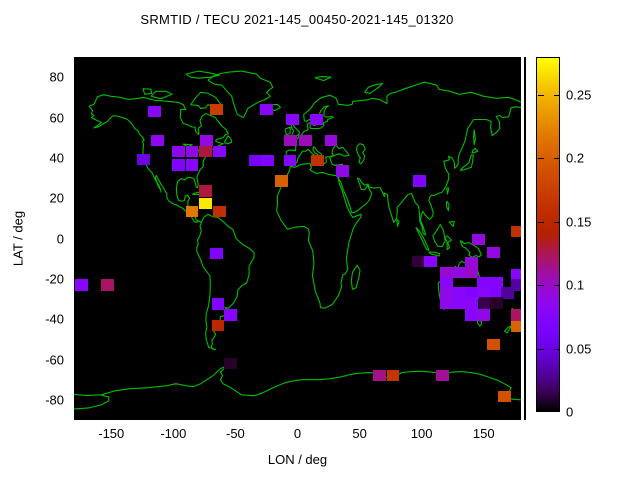 The image size is (640, 480). What do you see at coordinates (483, 433) in the screenshot?
I see `x-tick-label: 150` at bounding box center [483, 433].